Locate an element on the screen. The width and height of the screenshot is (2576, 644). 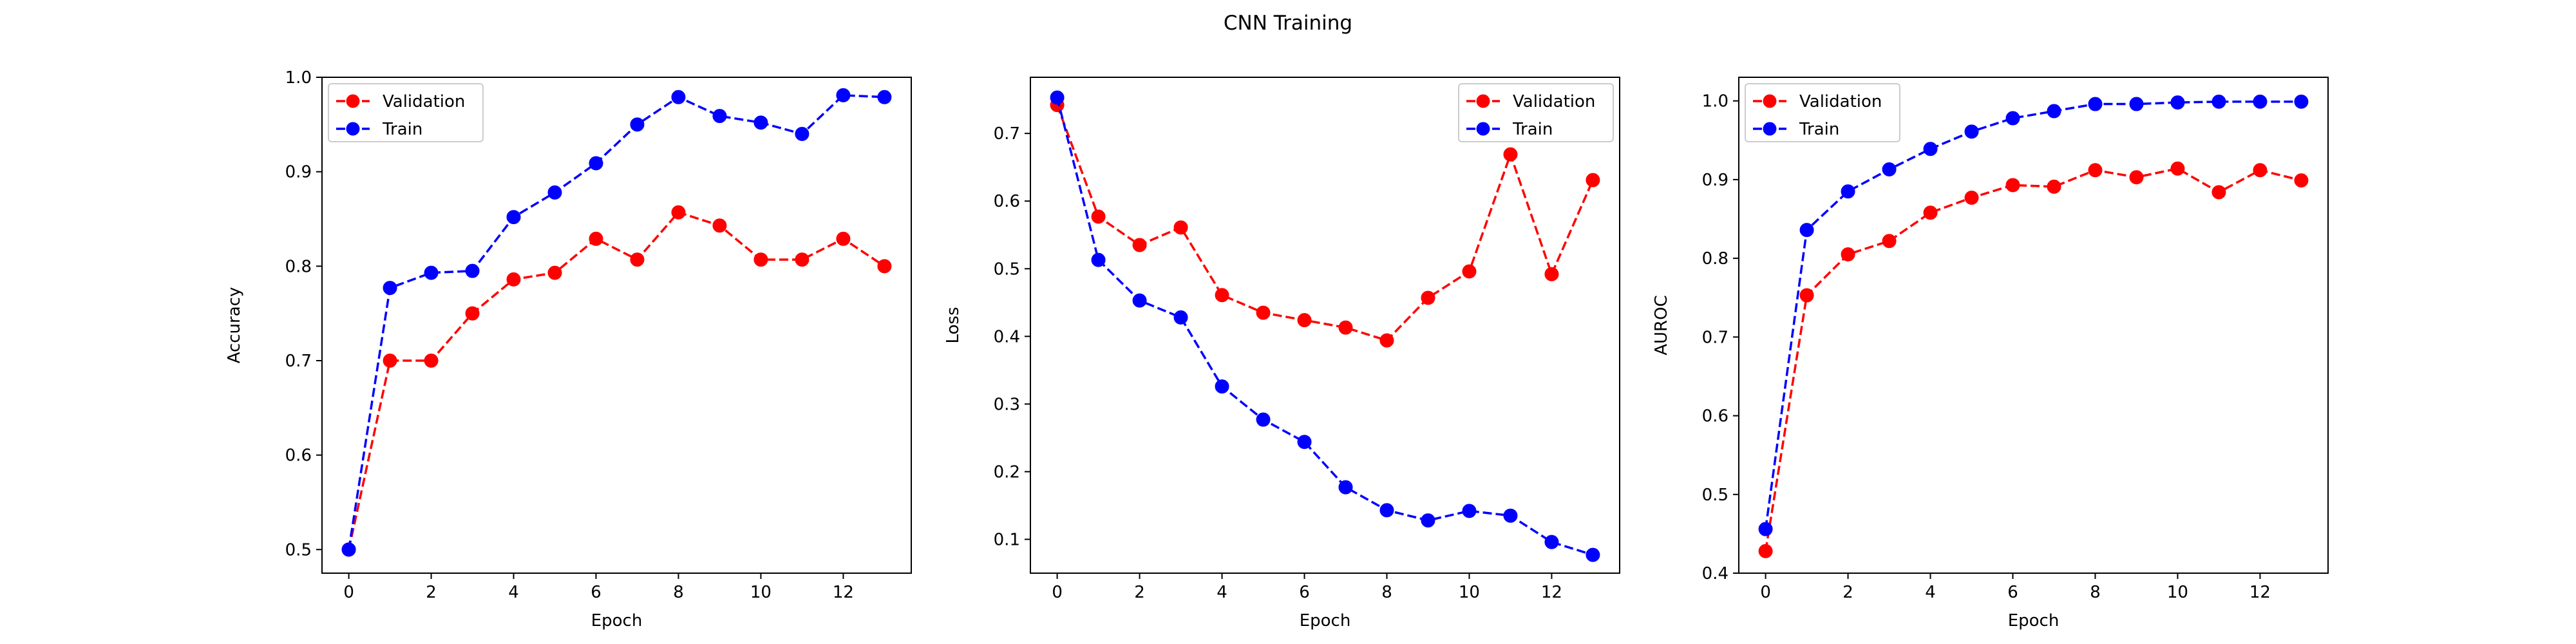
legend-box is located at coordinates (1822, 112).